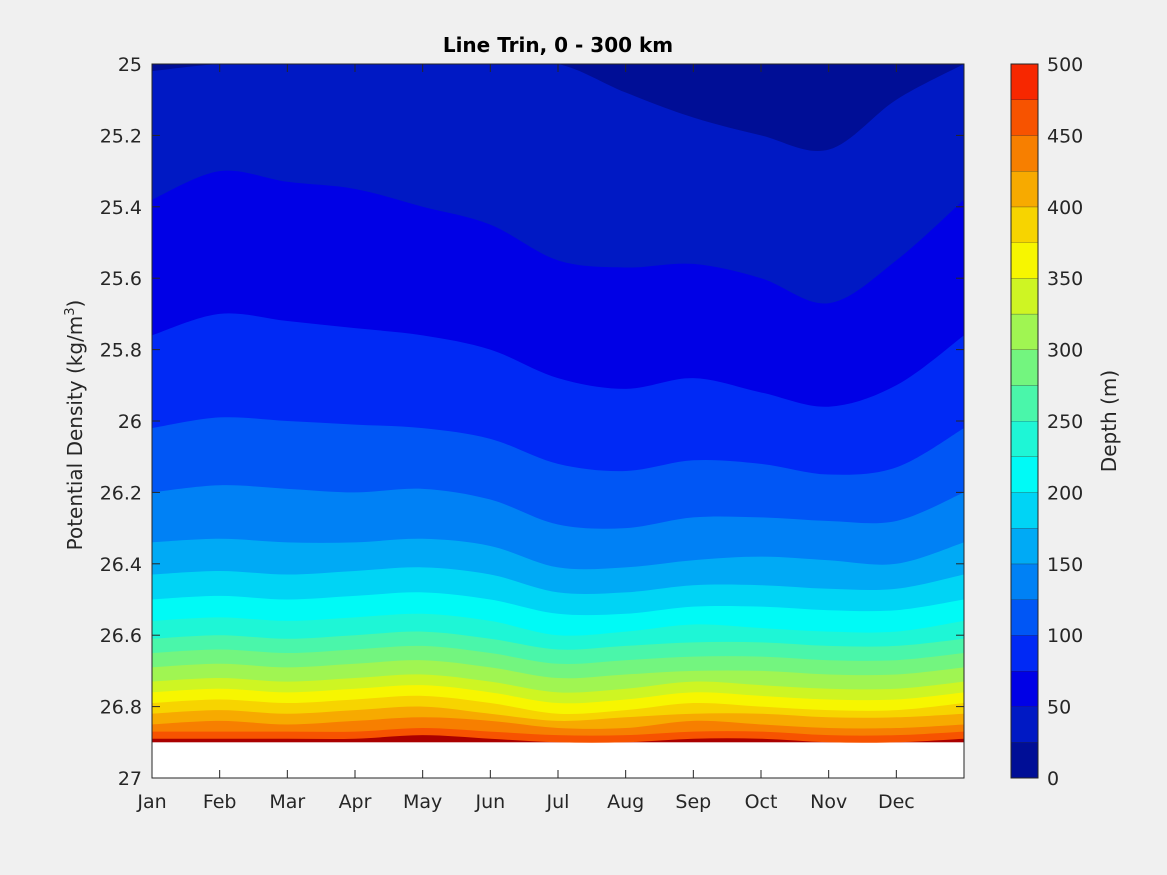 The width and height of the screenshot is (1167, 875). I want to click on colorbar-tick-label: 100, so click(1065, 636).